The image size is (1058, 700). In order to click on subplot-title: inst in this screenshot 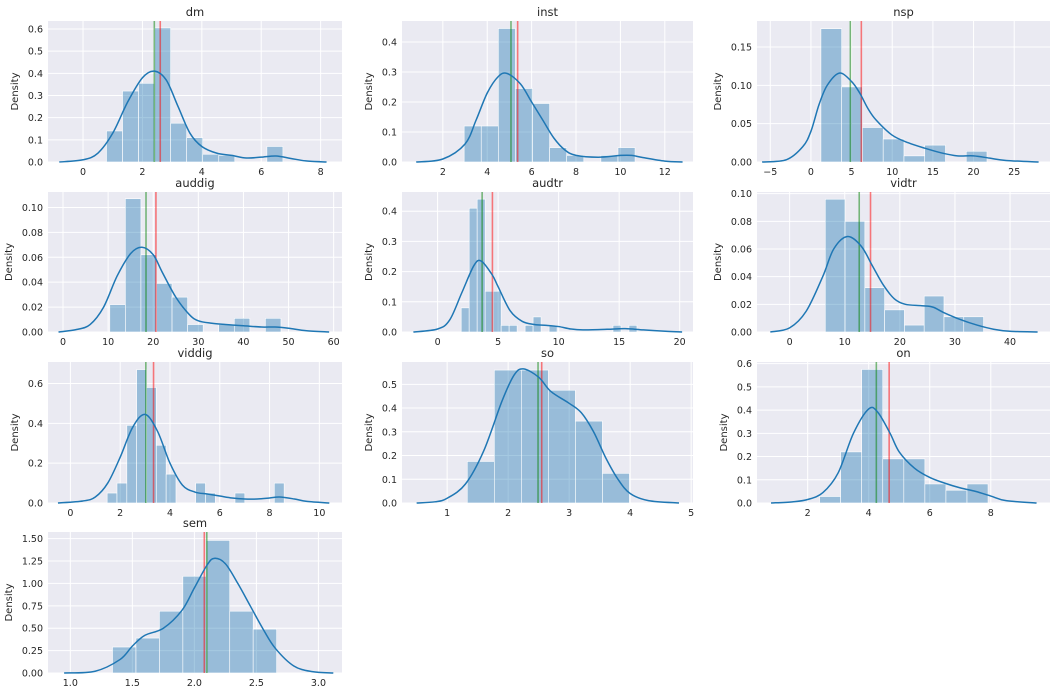, I will do `click(547, 12)`.